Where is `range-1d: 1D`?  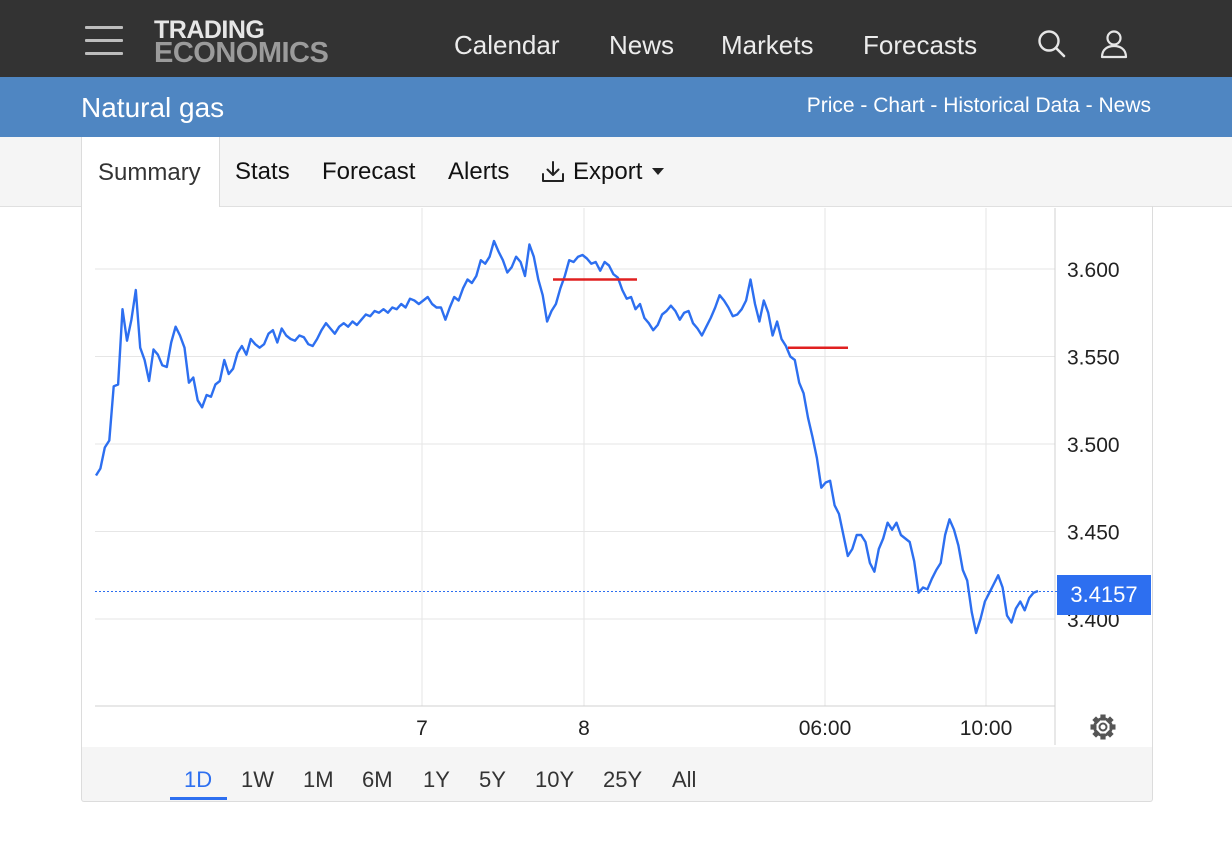 range-1d: 1D is located at coordinates (198, 779).